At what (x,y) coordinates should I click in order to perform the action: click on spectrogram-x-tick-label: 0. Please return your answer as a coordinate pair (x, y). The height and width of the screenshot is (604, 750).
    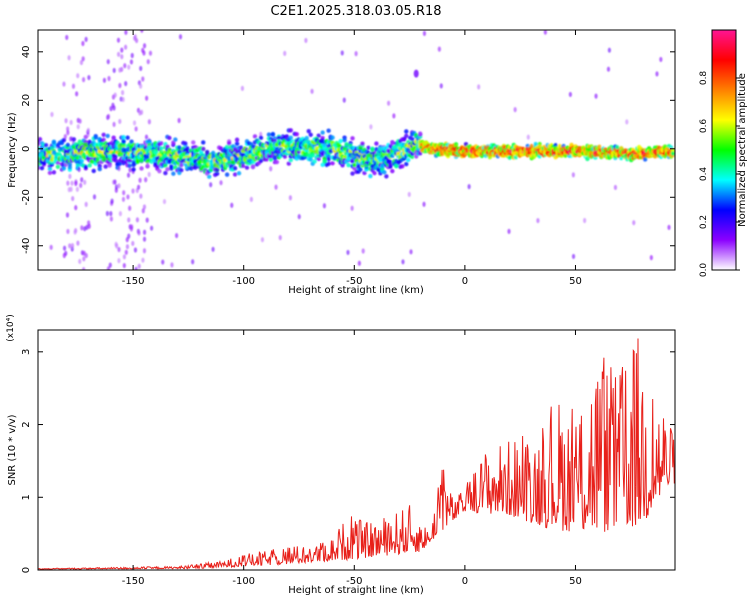
    Looking at the image, I should click on (465, 281).